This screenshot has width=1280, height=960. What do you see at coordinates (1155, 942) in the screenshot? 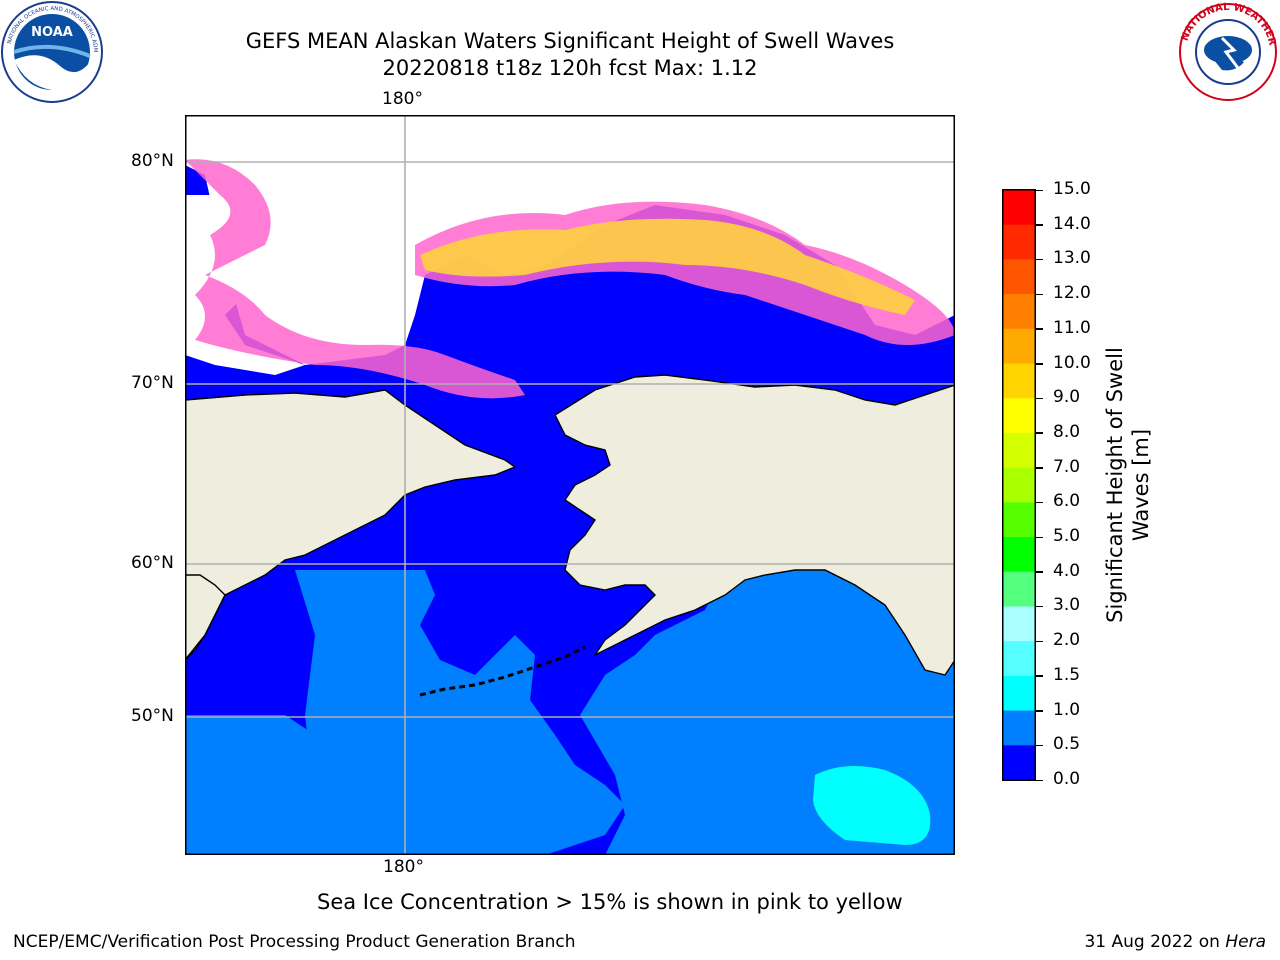
I see `footer-date: 31 Aug 2022 on` at bounding box center [1155, 942].